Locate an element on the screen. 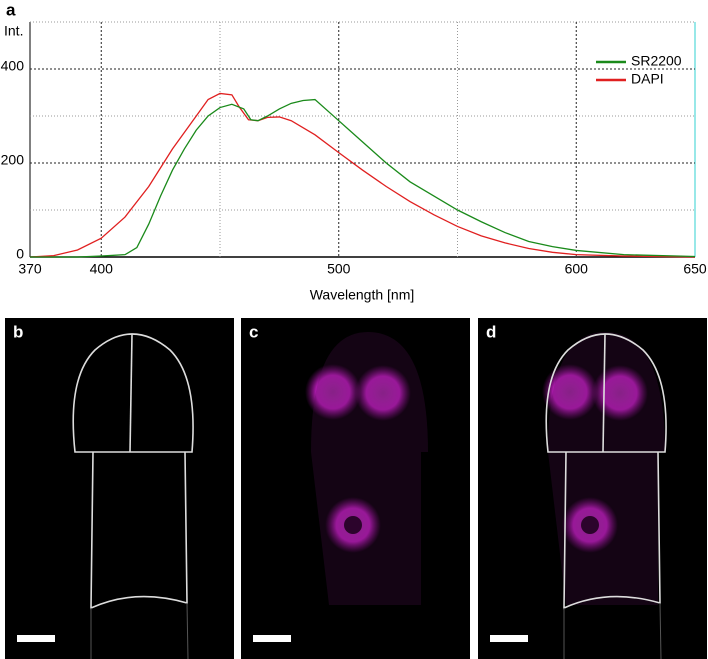  x-tick-label: 500 is located at coordinates (339, 269).